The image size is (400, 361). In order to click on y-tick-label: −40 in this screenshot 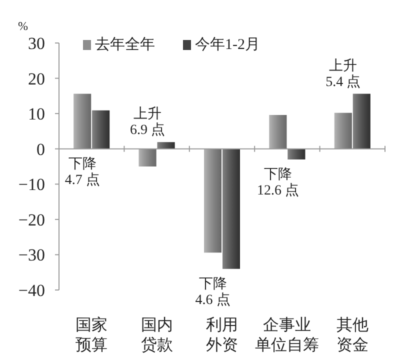, I will do `click(31, 290)`.